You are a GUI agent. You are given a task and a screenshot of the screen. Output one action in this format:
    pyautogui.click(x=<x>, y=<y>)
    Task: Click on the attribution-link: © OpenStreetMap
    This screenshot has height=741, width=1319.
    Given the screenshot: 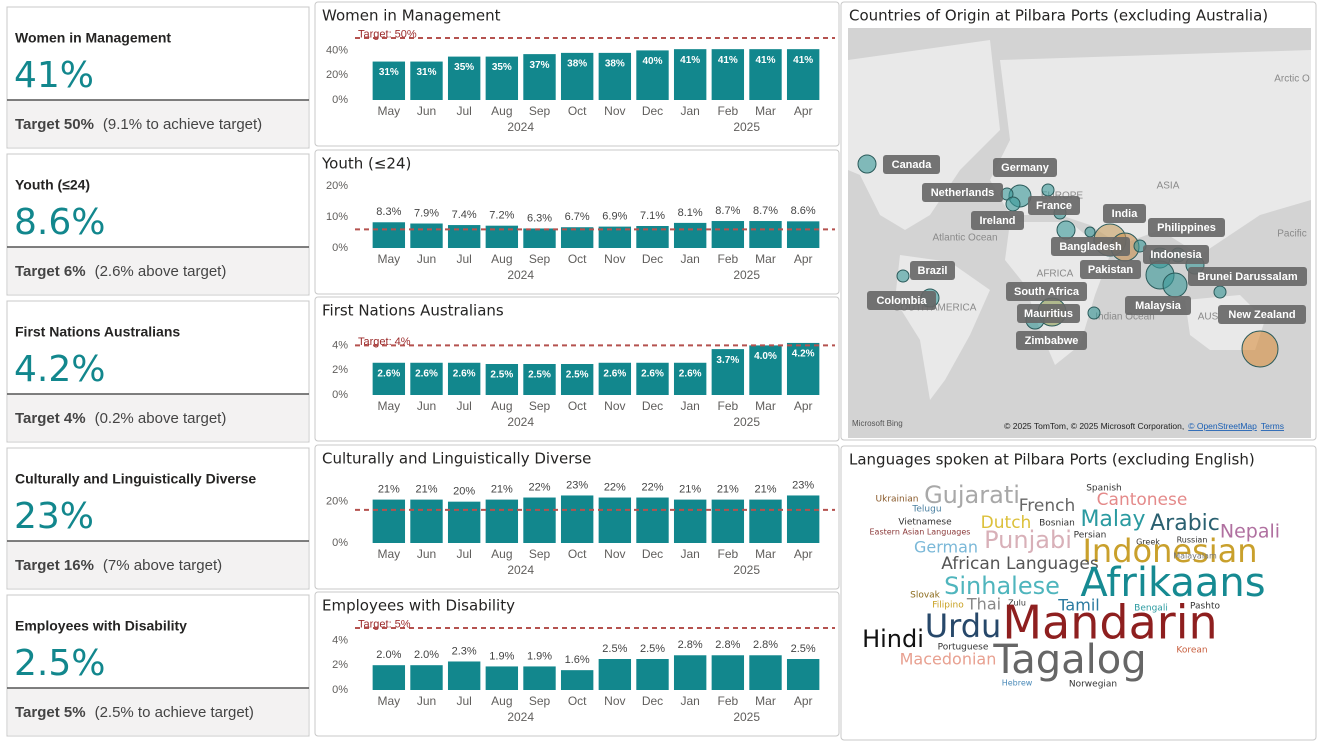 What is the action you would take?
    pyautogui.click(x=1222, y=426)
    